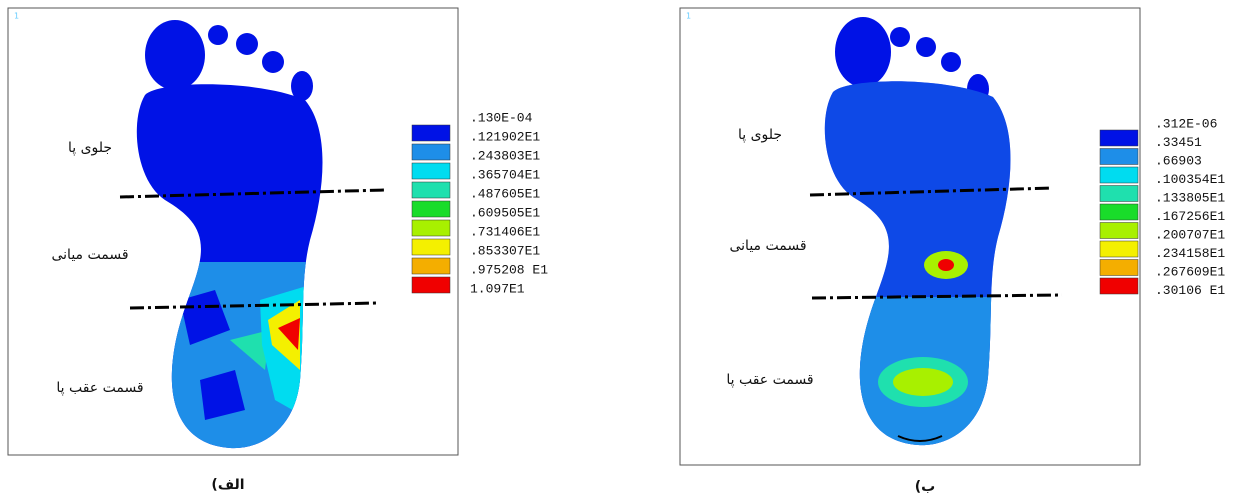 The image size is (1258, 497). Describe the element at coordinates (1190, 179) in the screenshot. I see `legend-label: .100354E1` at that location.